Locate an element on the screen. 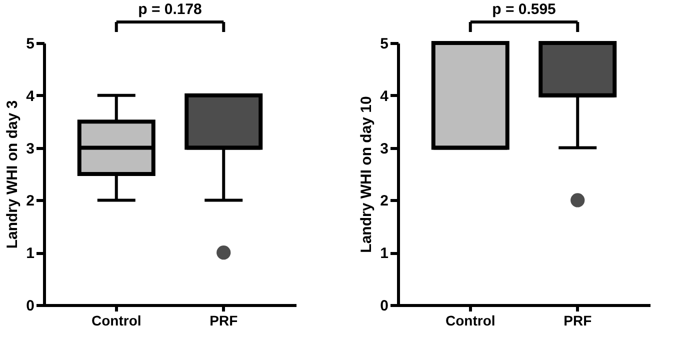  text: p = 0.178 is located at coordinates (170, 9).